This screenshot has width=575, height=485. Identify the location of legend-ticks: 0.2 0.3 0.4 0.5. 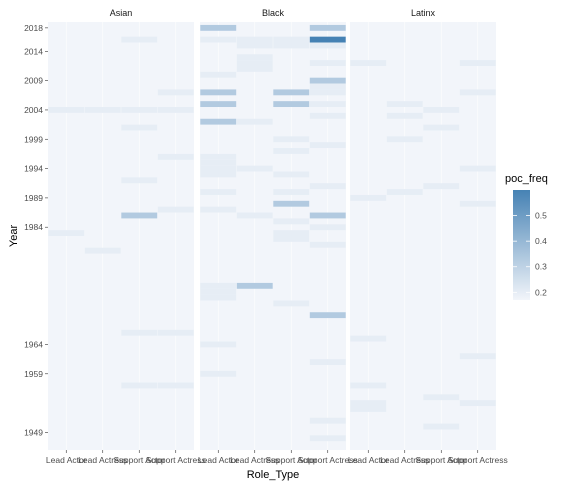
(530, 254).